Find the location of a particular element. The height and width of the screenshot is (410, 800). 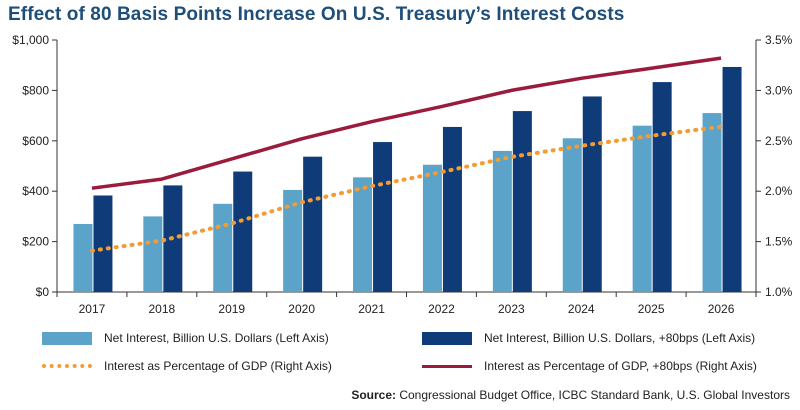

x-tick-label: 2018 is located at coordinates (161, 309).